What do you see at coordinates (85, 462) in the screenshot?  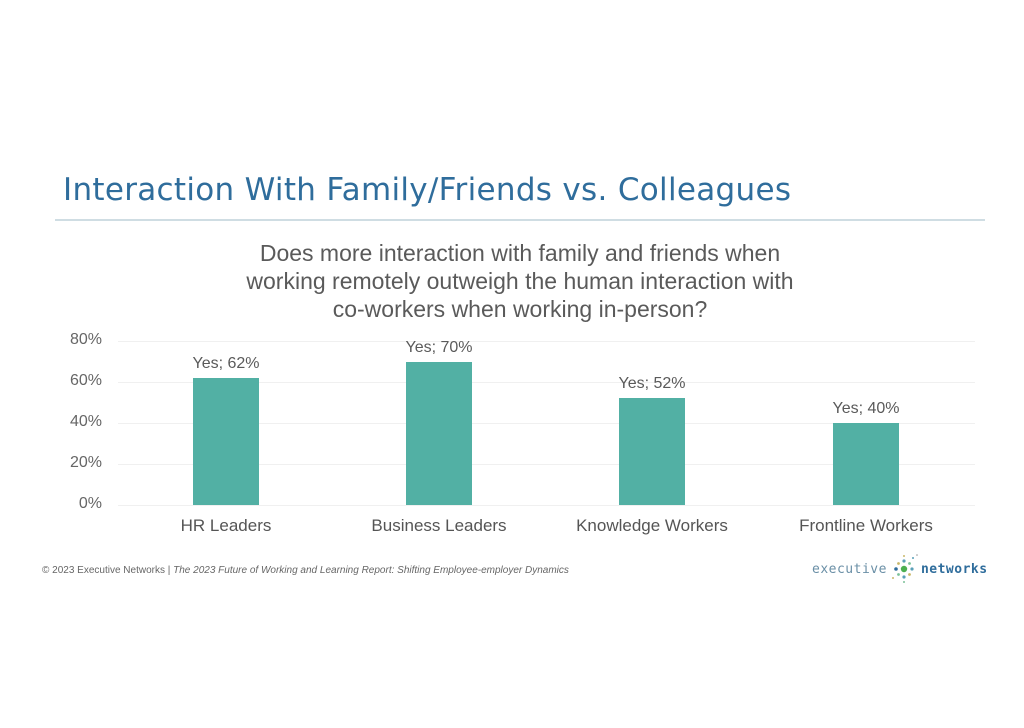 I see `y-axis-tick-label: 20%` at bounding box center [85, 462].